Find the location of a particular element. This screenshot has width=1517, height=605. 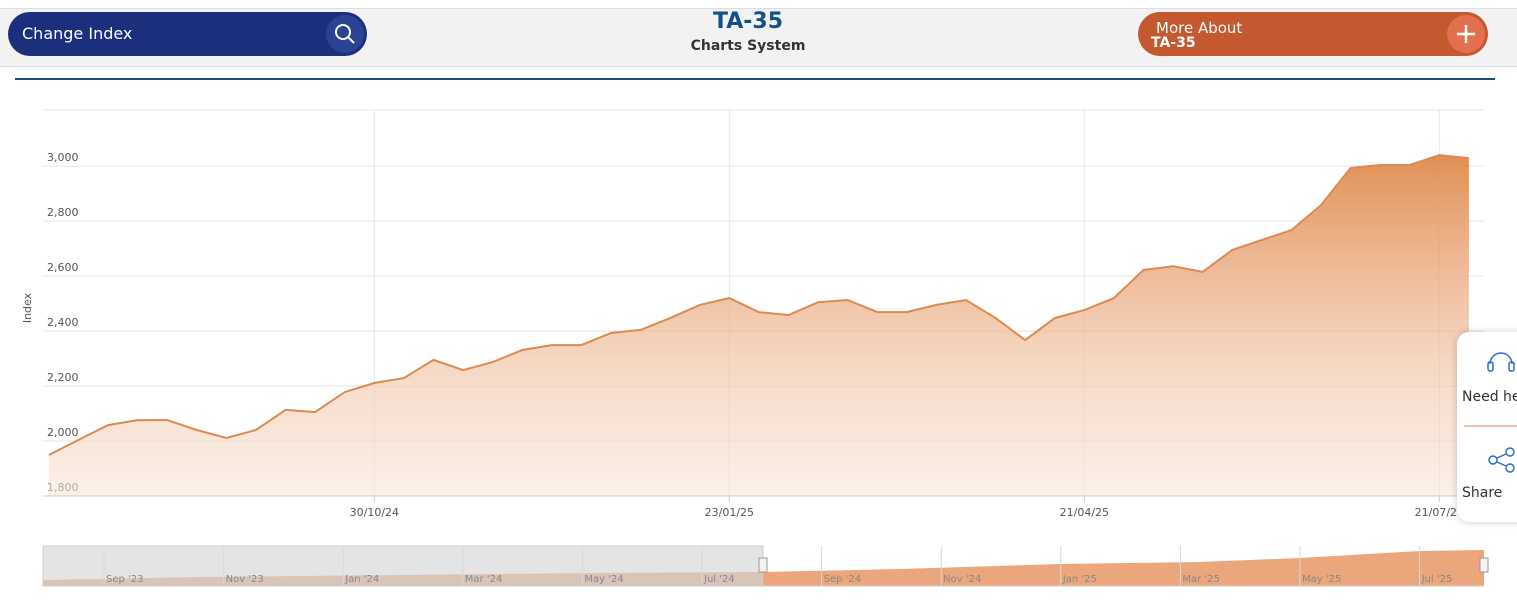

y-tick-label: 2,600 is located at coordinates (63, 267).